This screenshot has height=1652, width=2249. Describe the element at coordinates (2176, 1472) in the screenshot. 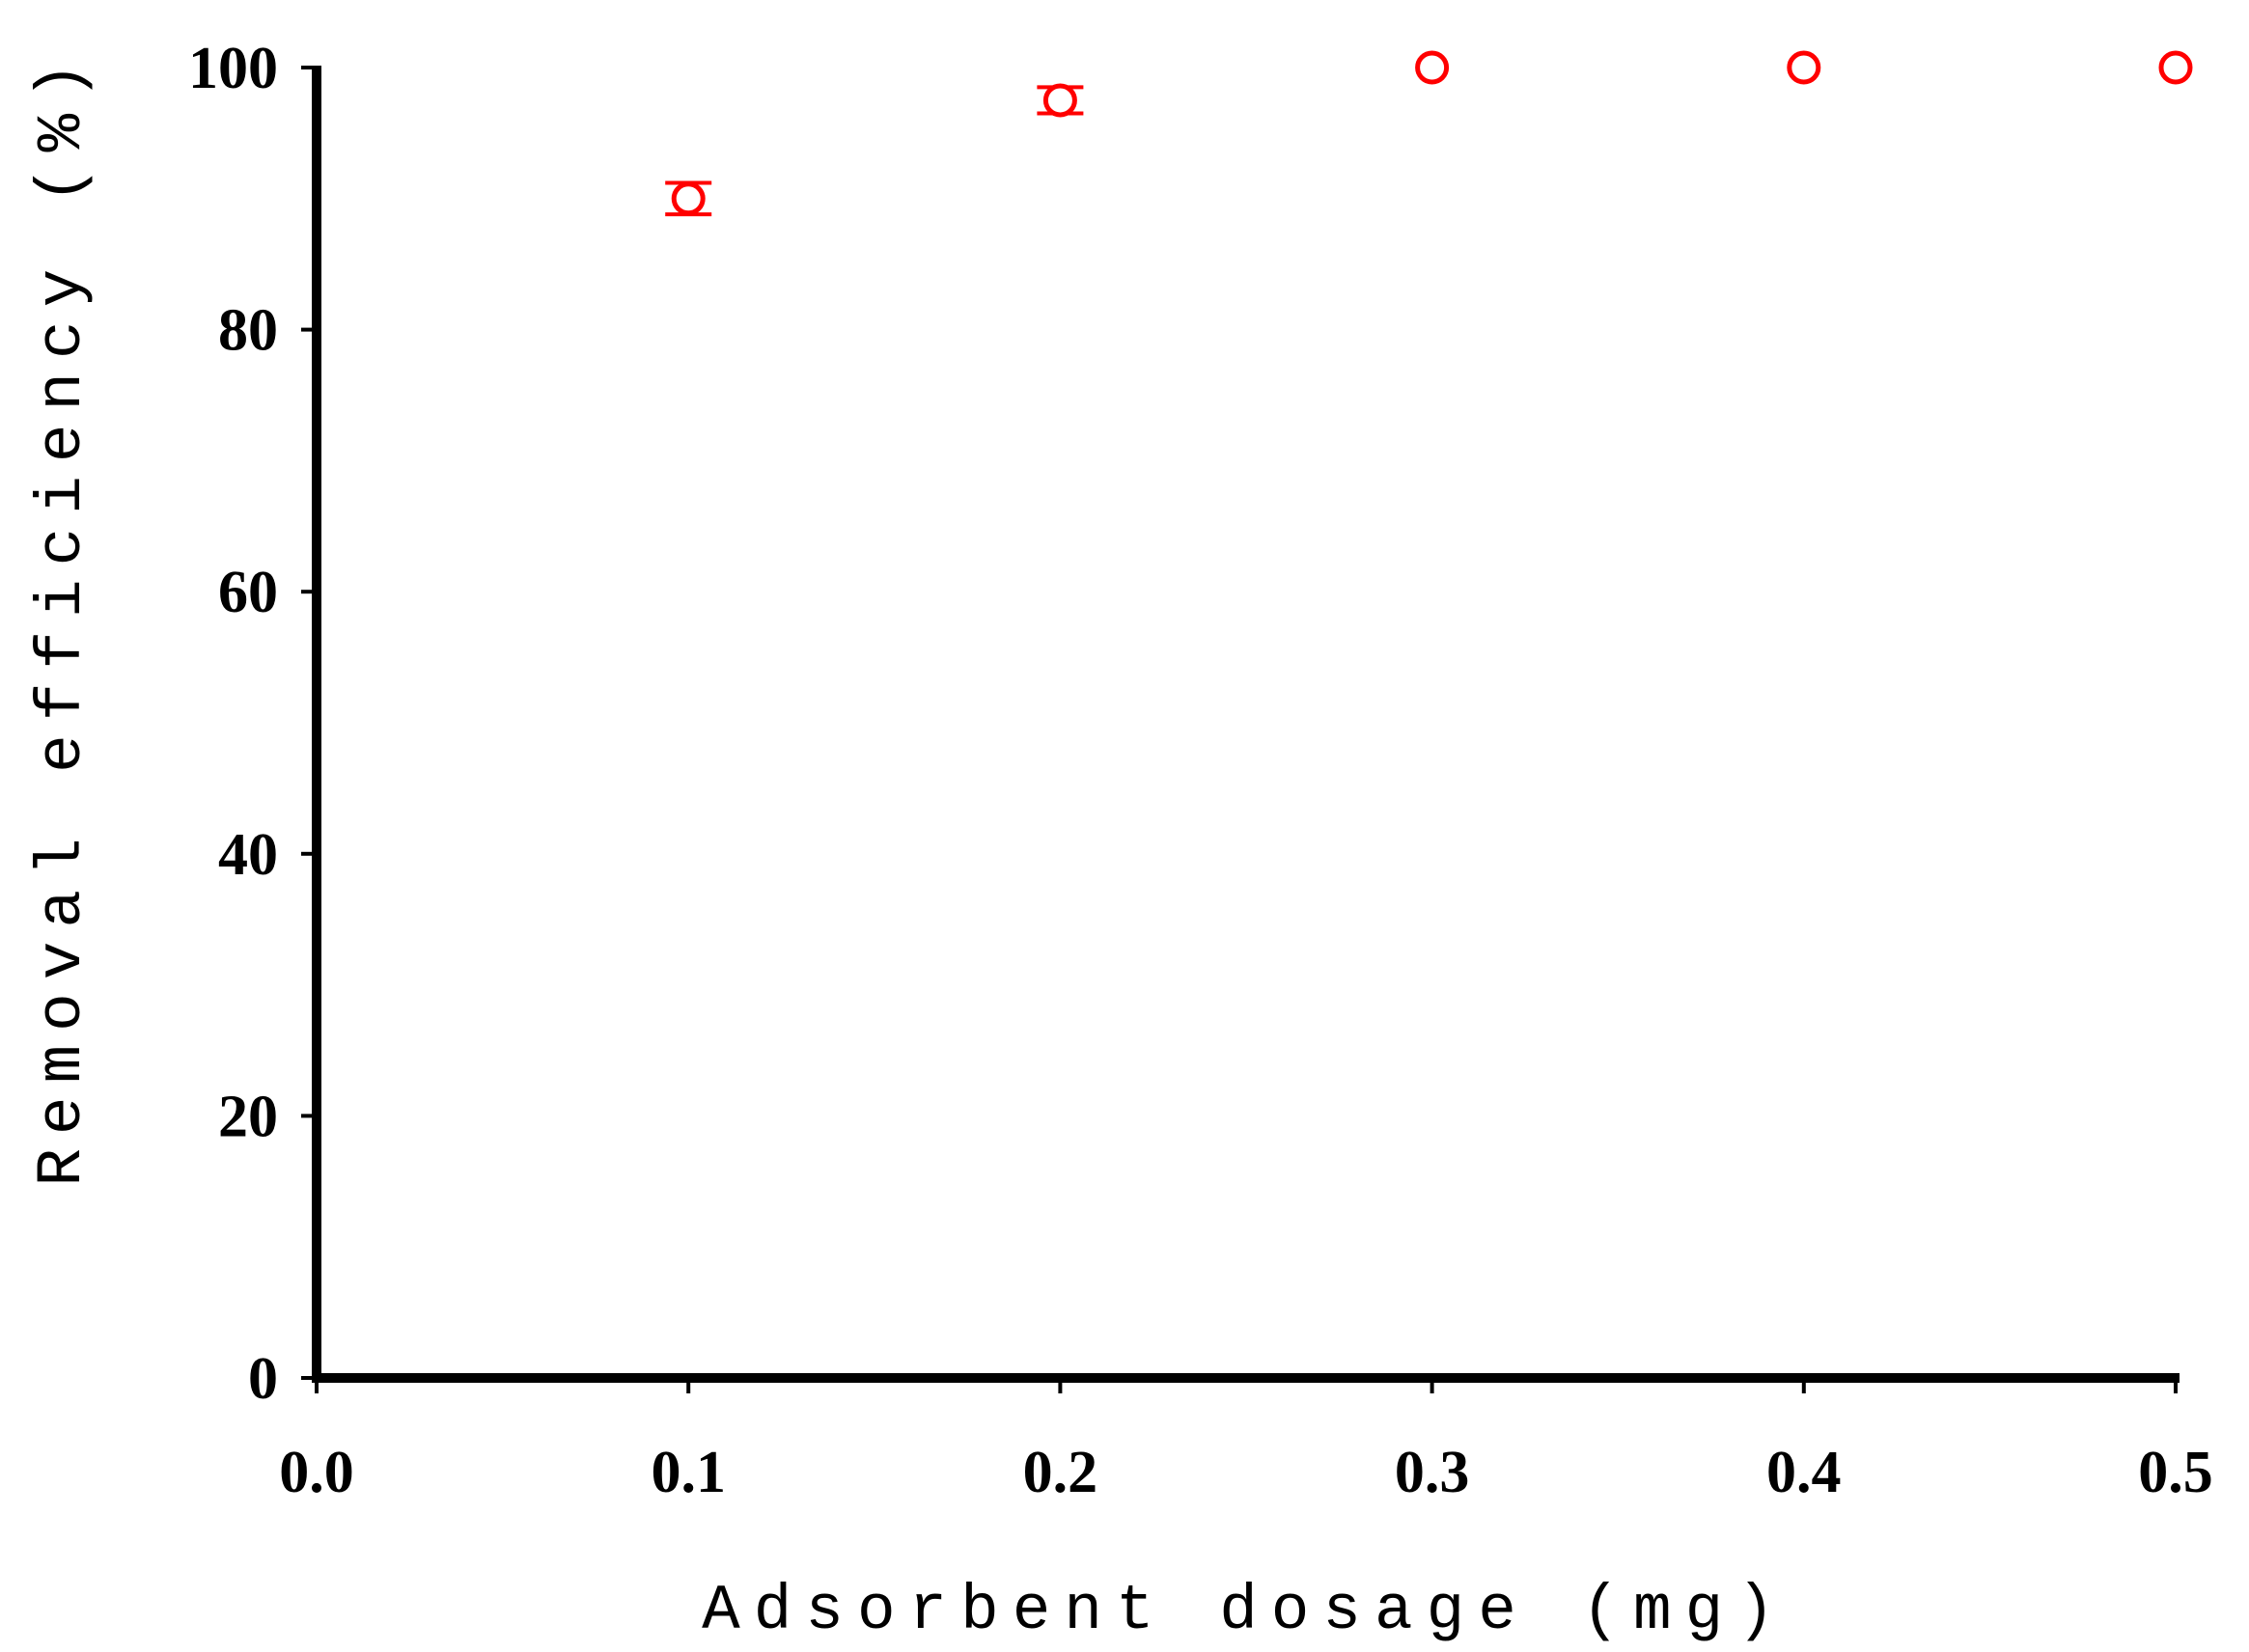

I see `x-tick-label: 0.5` at that location.